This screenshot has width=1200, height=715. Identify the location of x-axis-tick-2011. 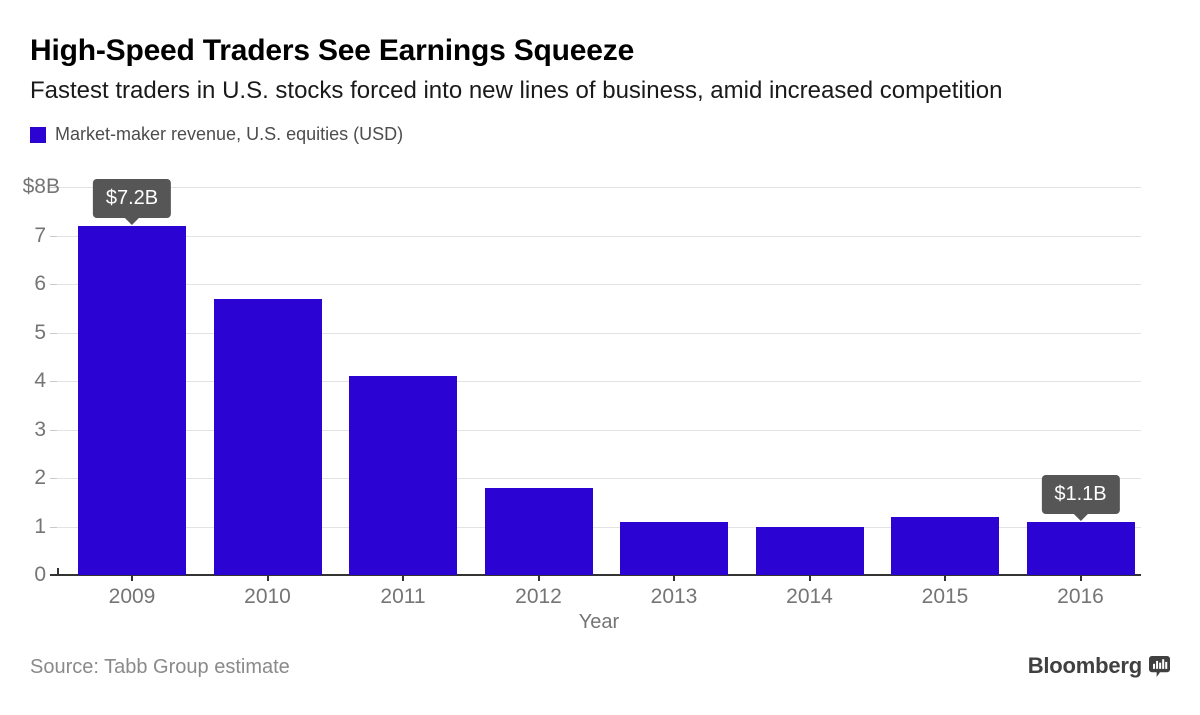
(403, 578).